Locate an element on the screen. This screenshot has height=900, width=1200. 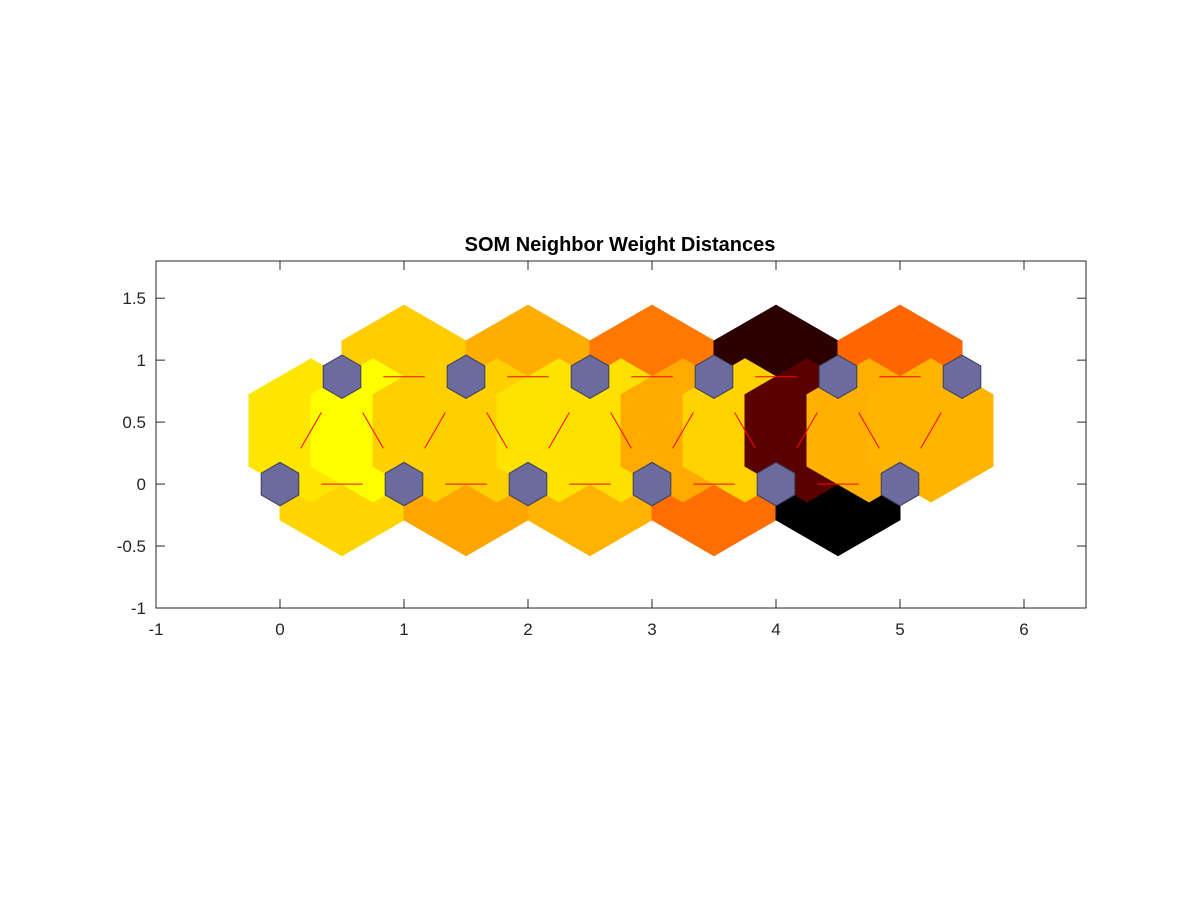
y-tick-label: -0.5 is located at coordinates (131, 546).